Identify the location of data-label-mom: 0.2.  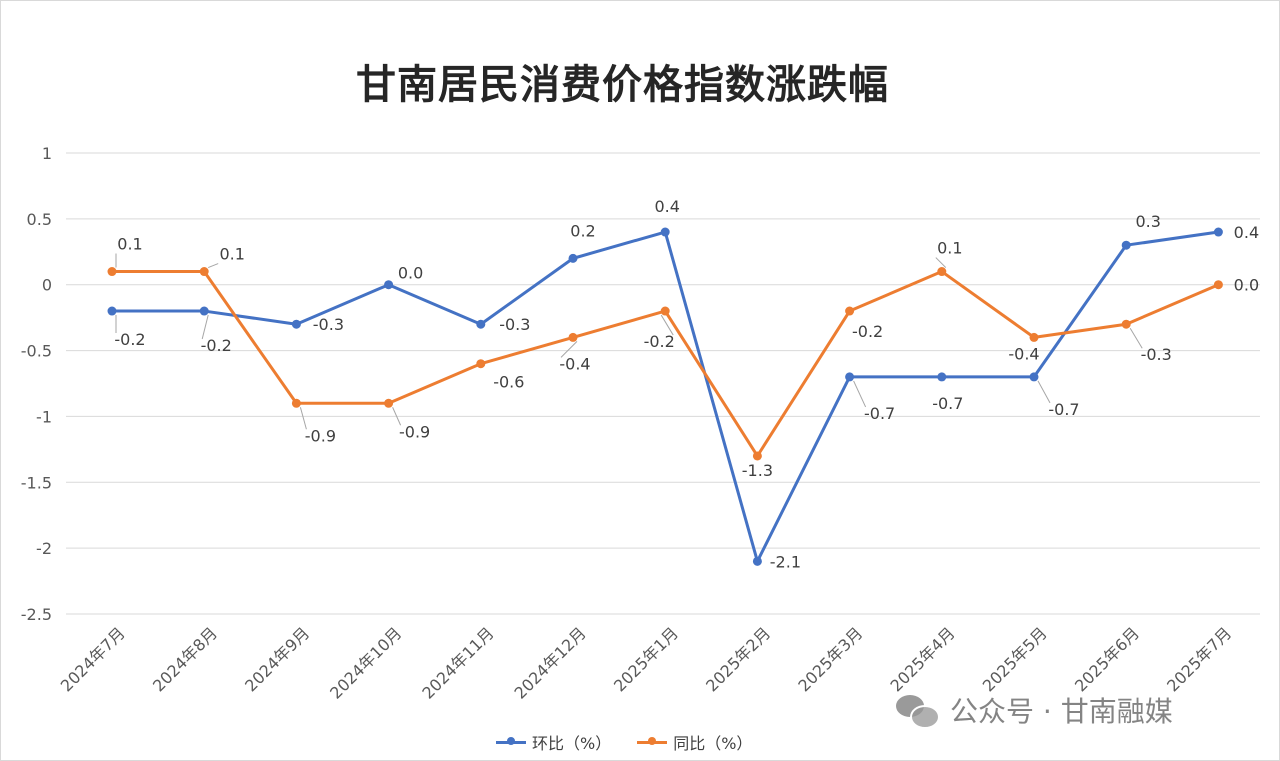
(582, 230).